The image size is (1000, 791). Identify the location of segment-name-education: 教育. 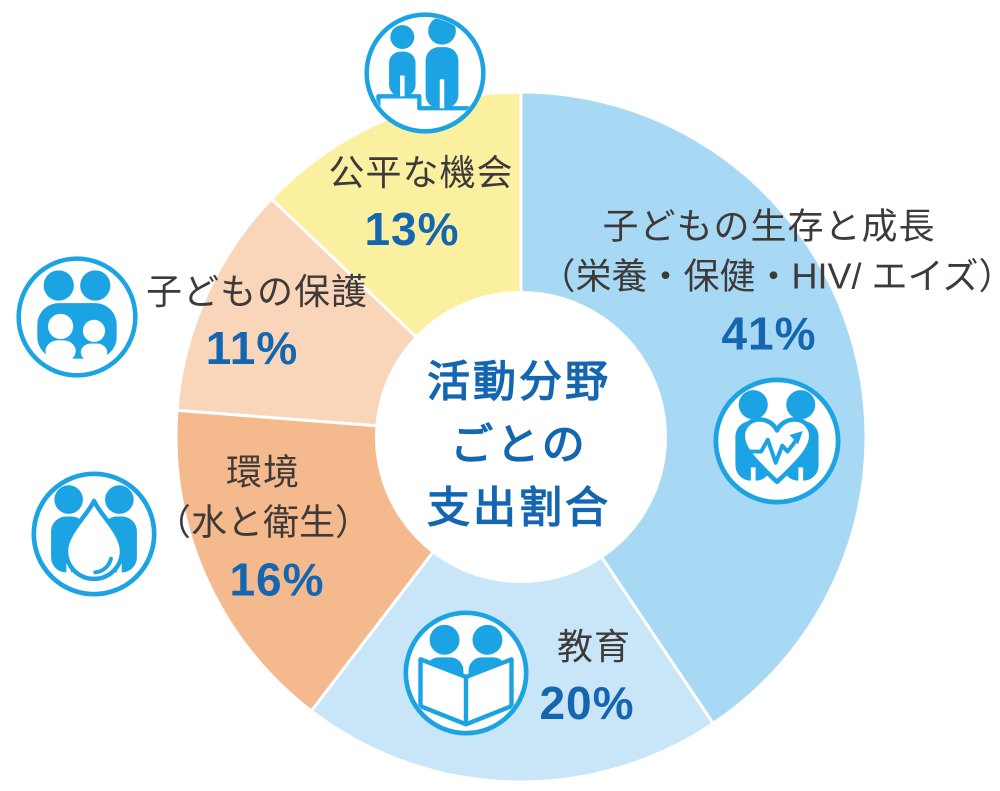
(594, 646).